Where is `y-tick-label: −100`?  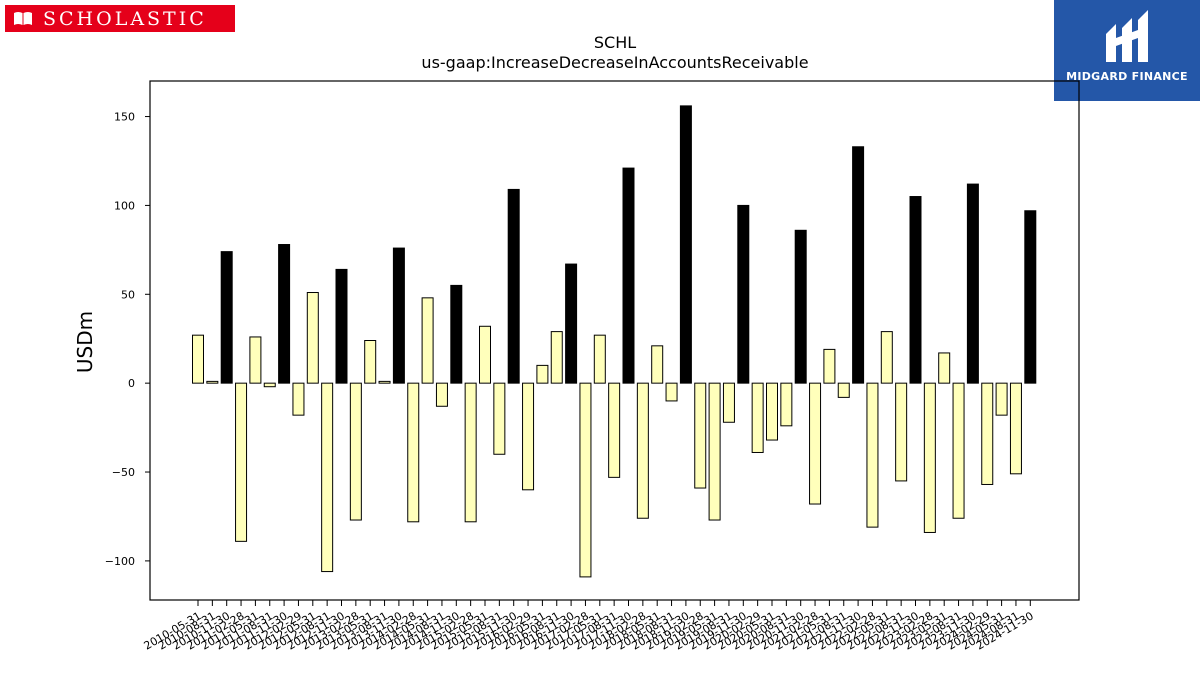
y-tick-label: −100 is located at coordinates (120, 561).